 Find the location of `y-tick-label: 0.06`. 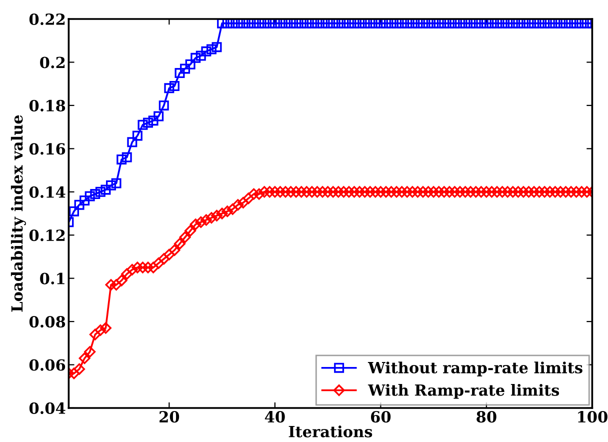

y-tick-label: 0.06 is located at coordinates (47, 365).